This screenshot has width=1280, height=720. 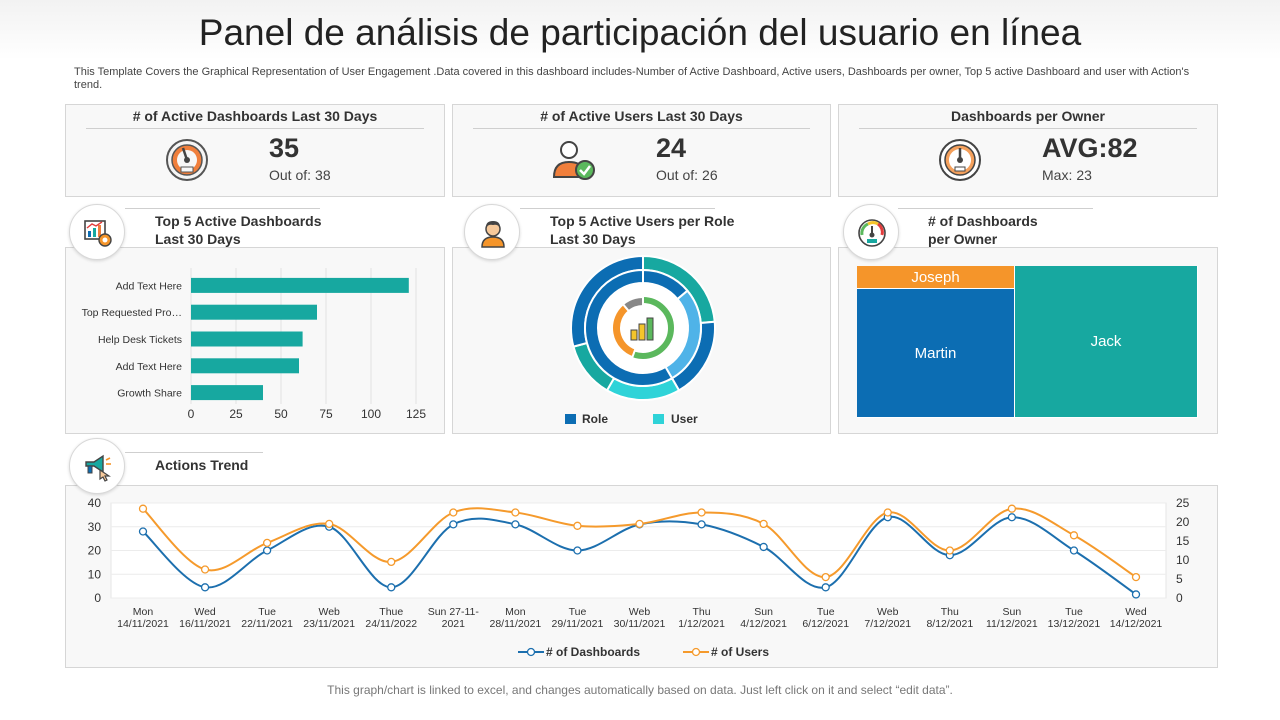 I want to click on kpi-value: 24, so click(x=671, y=148).